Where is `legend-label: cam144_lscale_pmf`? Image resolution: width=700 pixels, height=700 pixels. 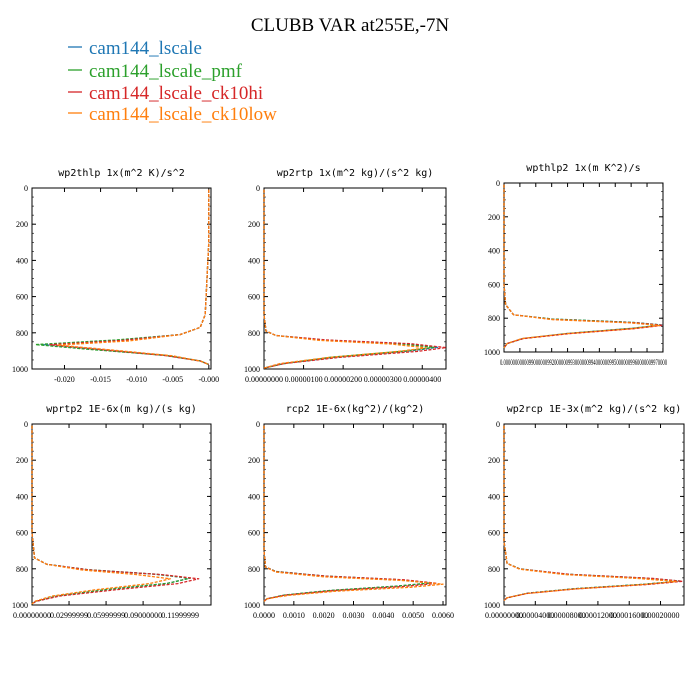 legend-label: cam144_lscale_pmf is located at coordinates (166, 71).